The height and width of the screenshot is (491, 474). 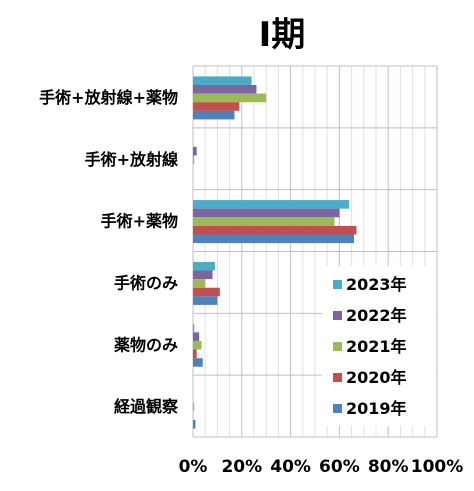 What do you see at coordinates (388, 467) in the screenshot?
I see `x-tick-label: 80%` at bounding box center [388, 467].